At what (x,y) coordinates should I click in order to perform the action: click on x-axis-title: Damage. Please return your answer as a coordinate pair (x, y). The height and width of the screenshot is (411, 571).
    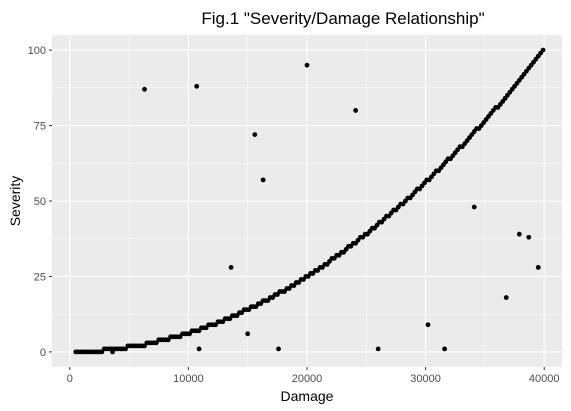
    Looking at the image, I should click on (307, 396).